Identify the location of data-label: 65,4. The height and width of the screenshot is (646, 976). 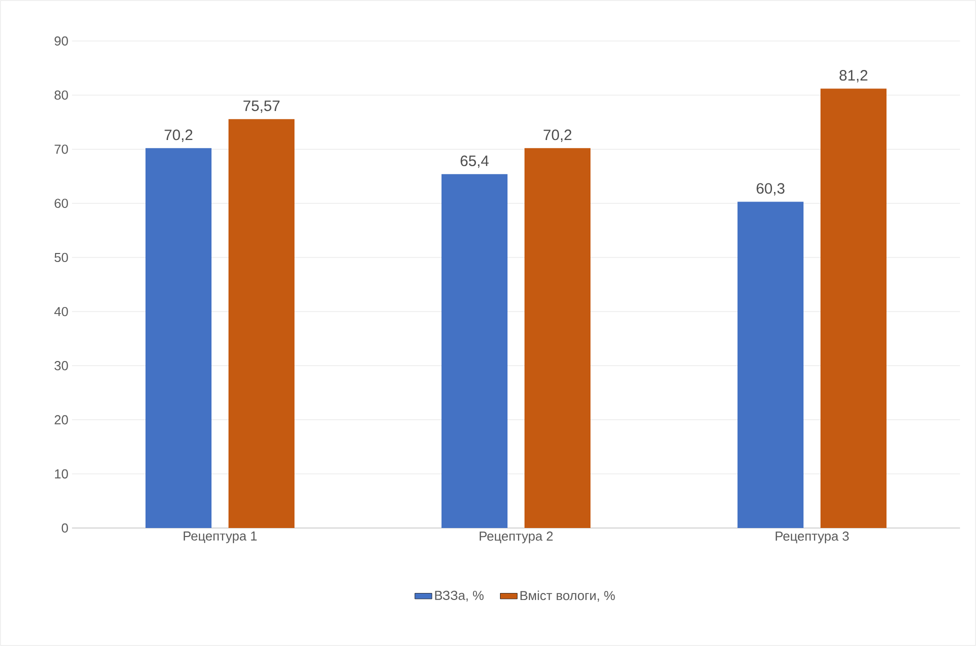
(474, 162).